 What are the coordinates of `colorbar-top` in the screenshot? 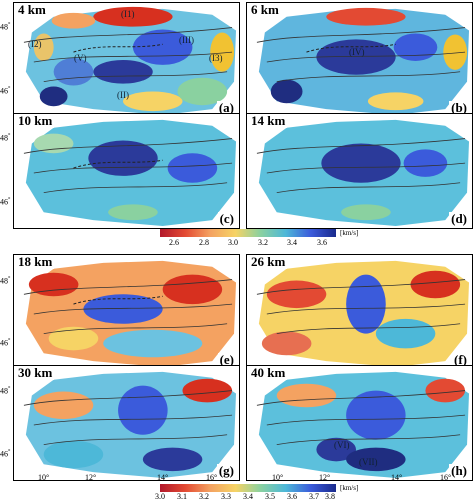 It's located at (248, 233).